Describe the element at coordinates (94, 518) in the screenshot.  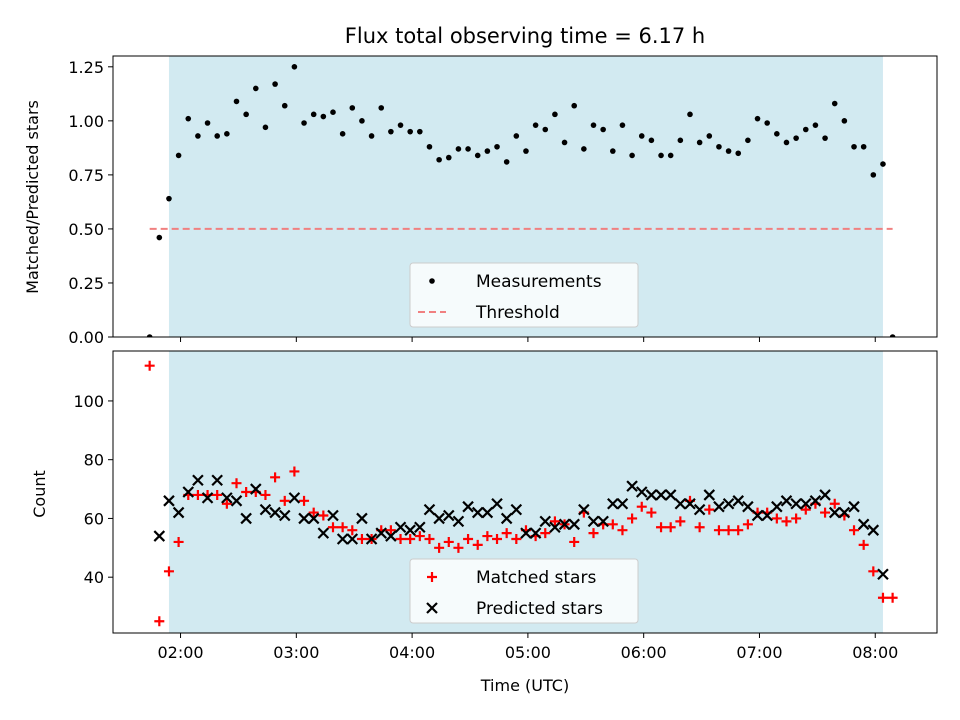
I see `y-tick-label: 60` at that location.